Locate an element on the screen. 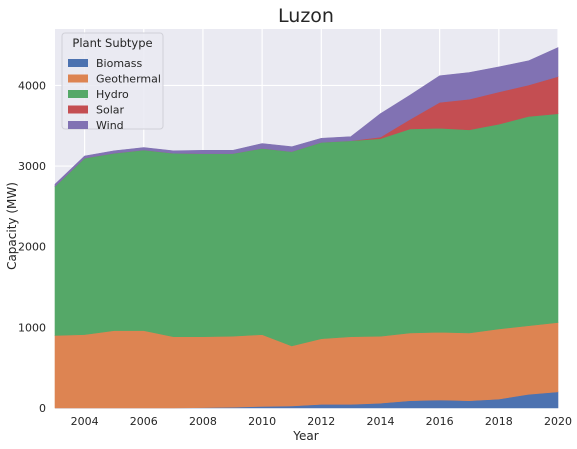  x-tick-label: 2006 is located at coordinates (144, 421).